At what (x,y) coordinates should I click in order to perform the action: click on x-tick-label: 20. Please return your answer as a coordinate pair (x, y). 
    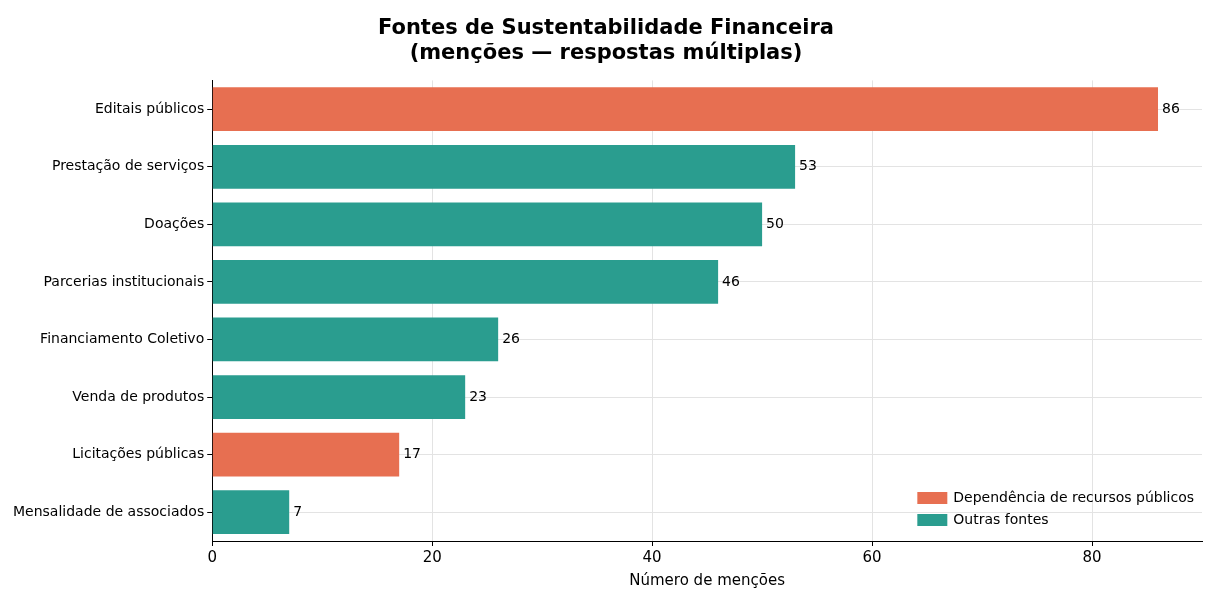
    Looking at the image, I should click on (432, 556).